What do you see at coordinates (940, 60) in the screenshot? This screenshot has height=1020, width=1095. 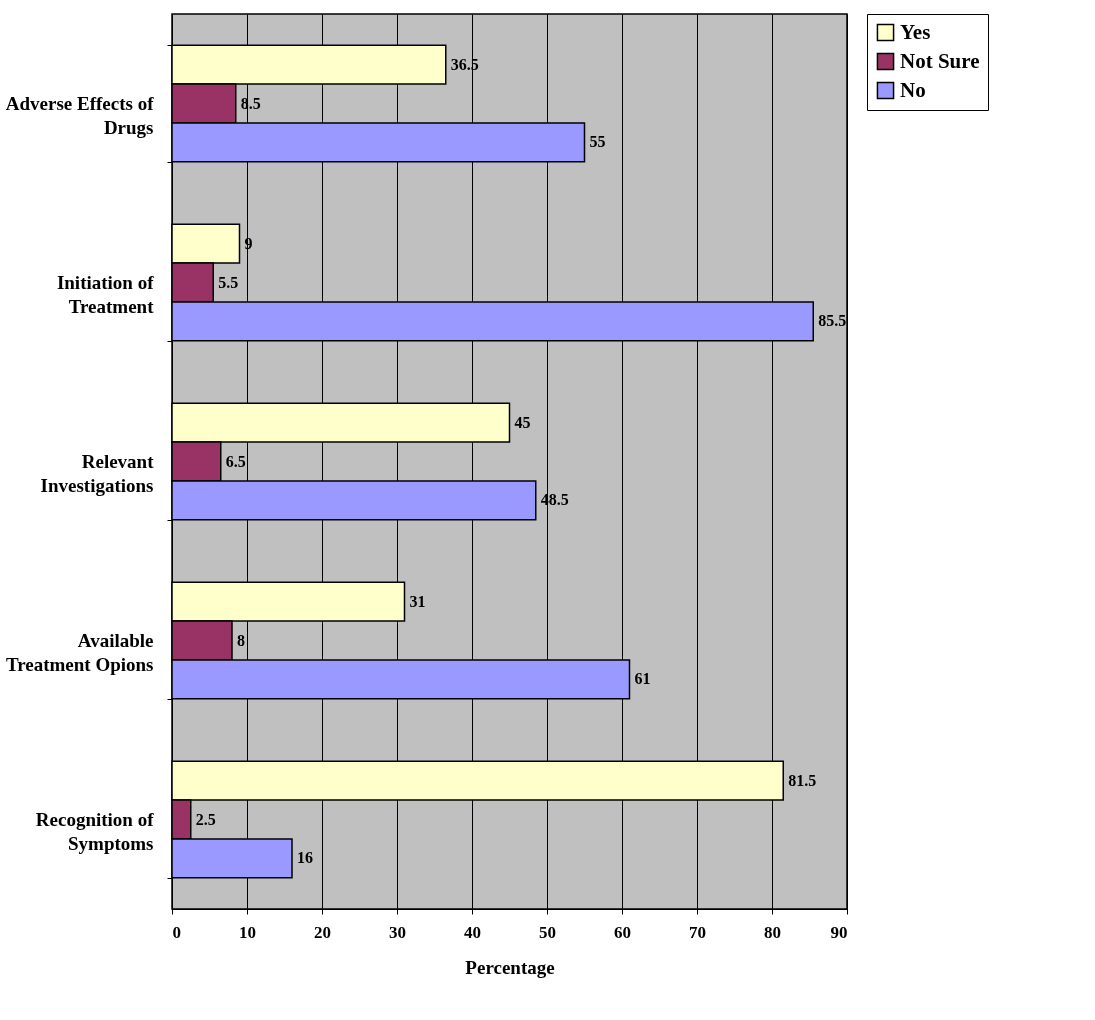 I see `legend-label: Not Sure` at bounding box center [940, 60].